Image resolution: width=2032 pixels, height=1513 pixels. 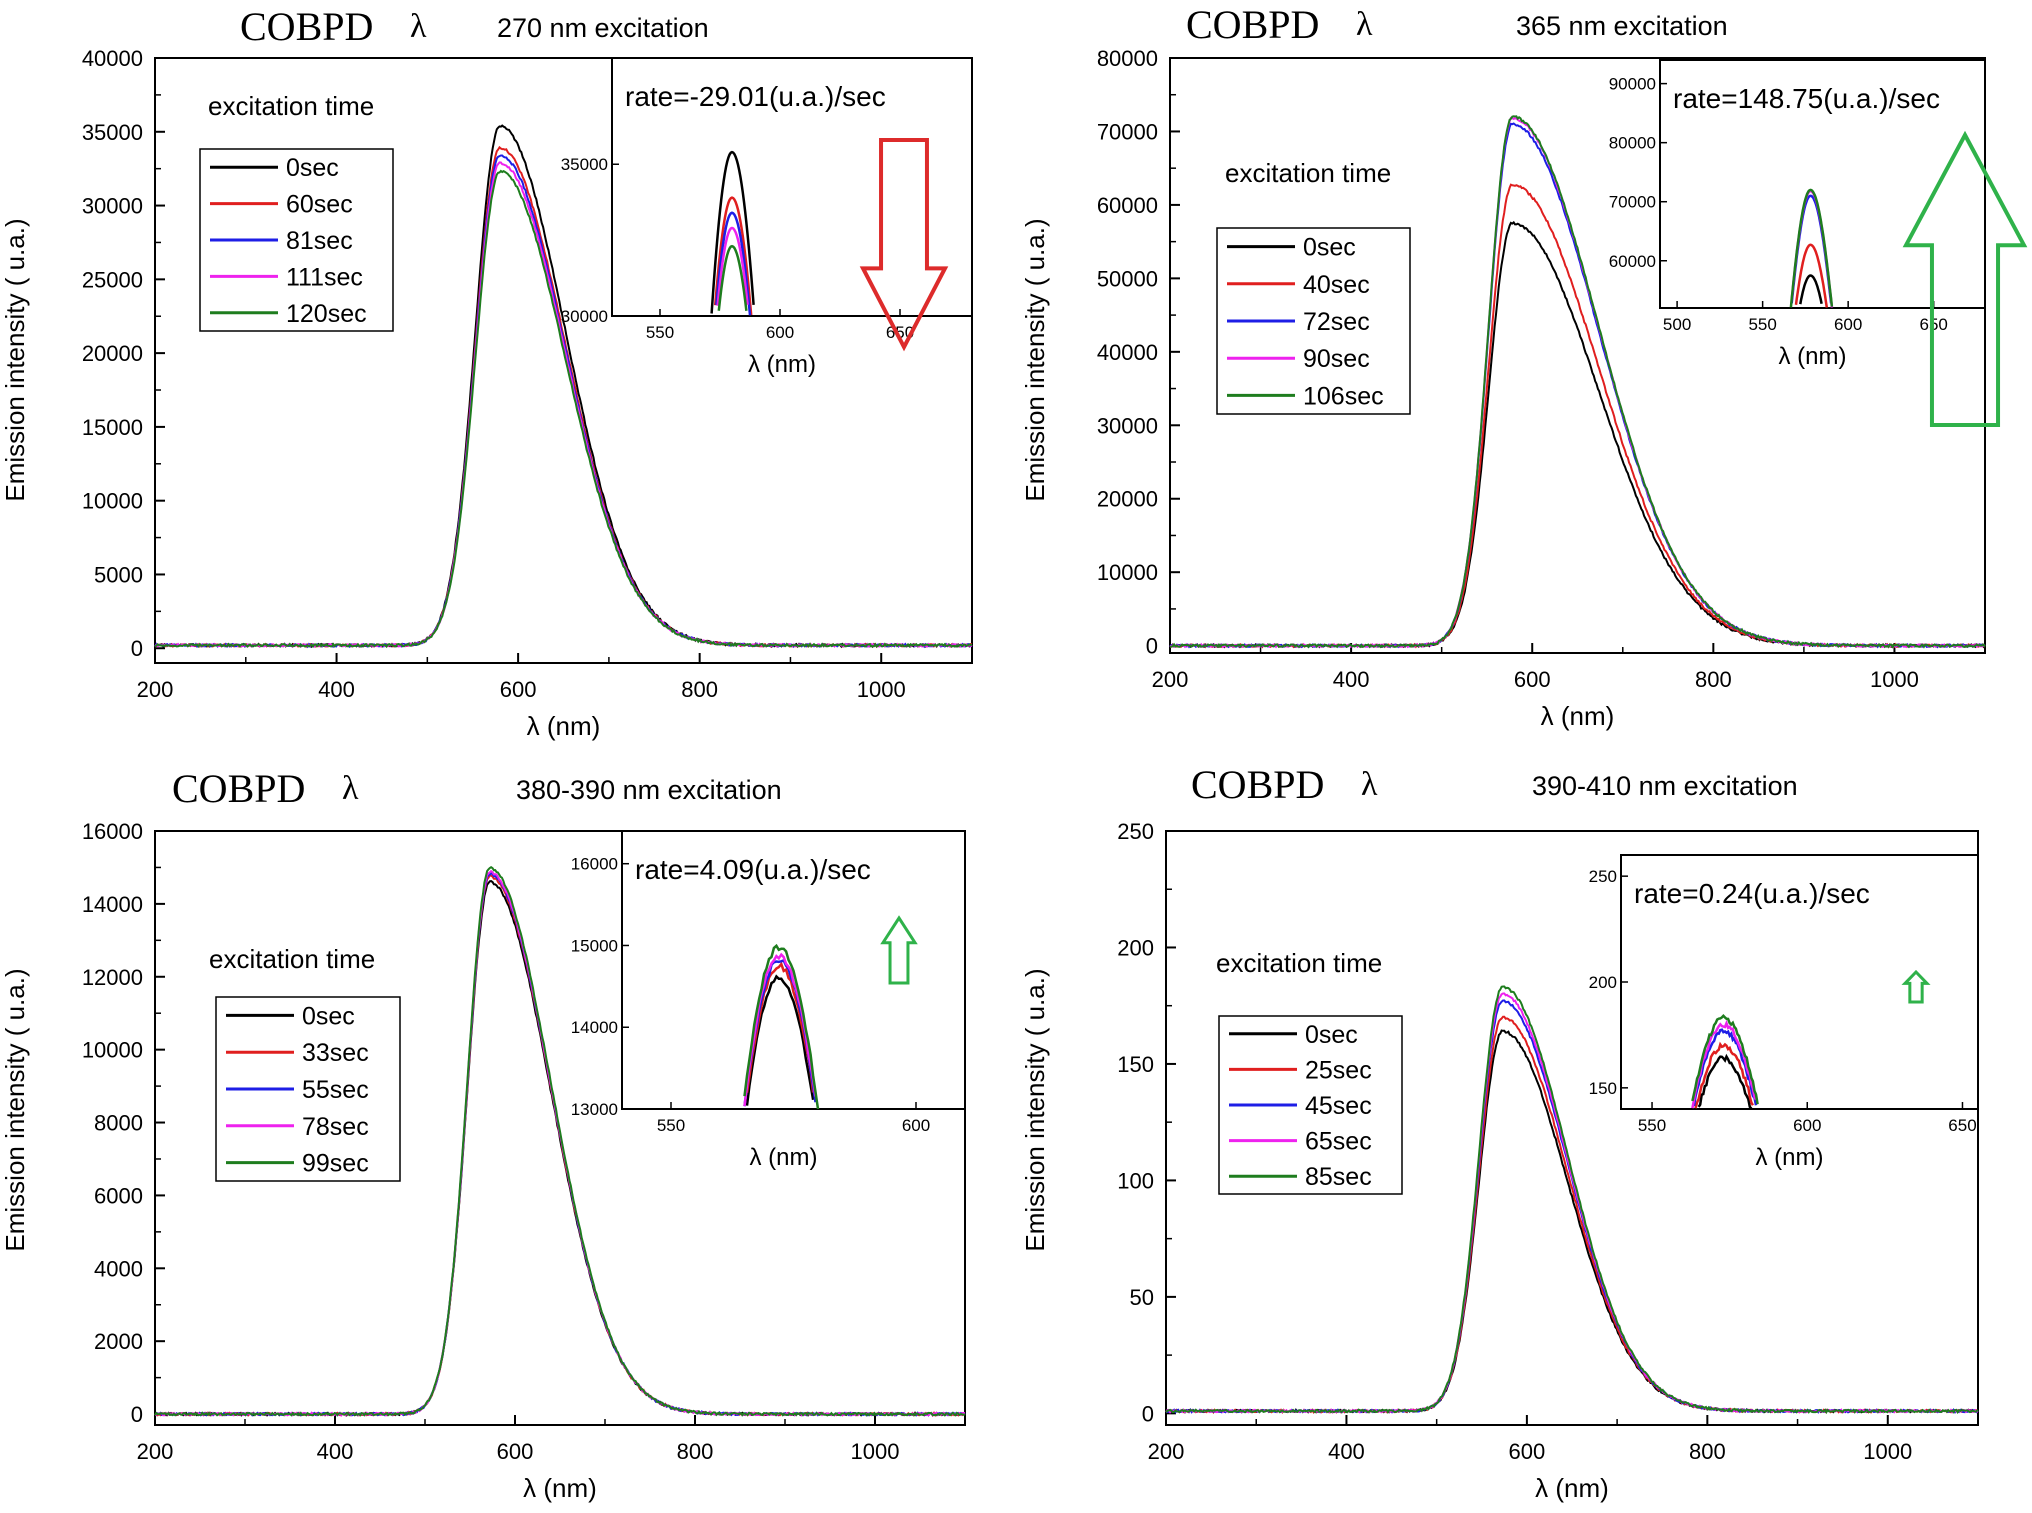 What do you see at coordinates (603, 28) in the screenshot?
I see `panel-title-excitation: 270 nm excitation` at bounding box center [603, 28].